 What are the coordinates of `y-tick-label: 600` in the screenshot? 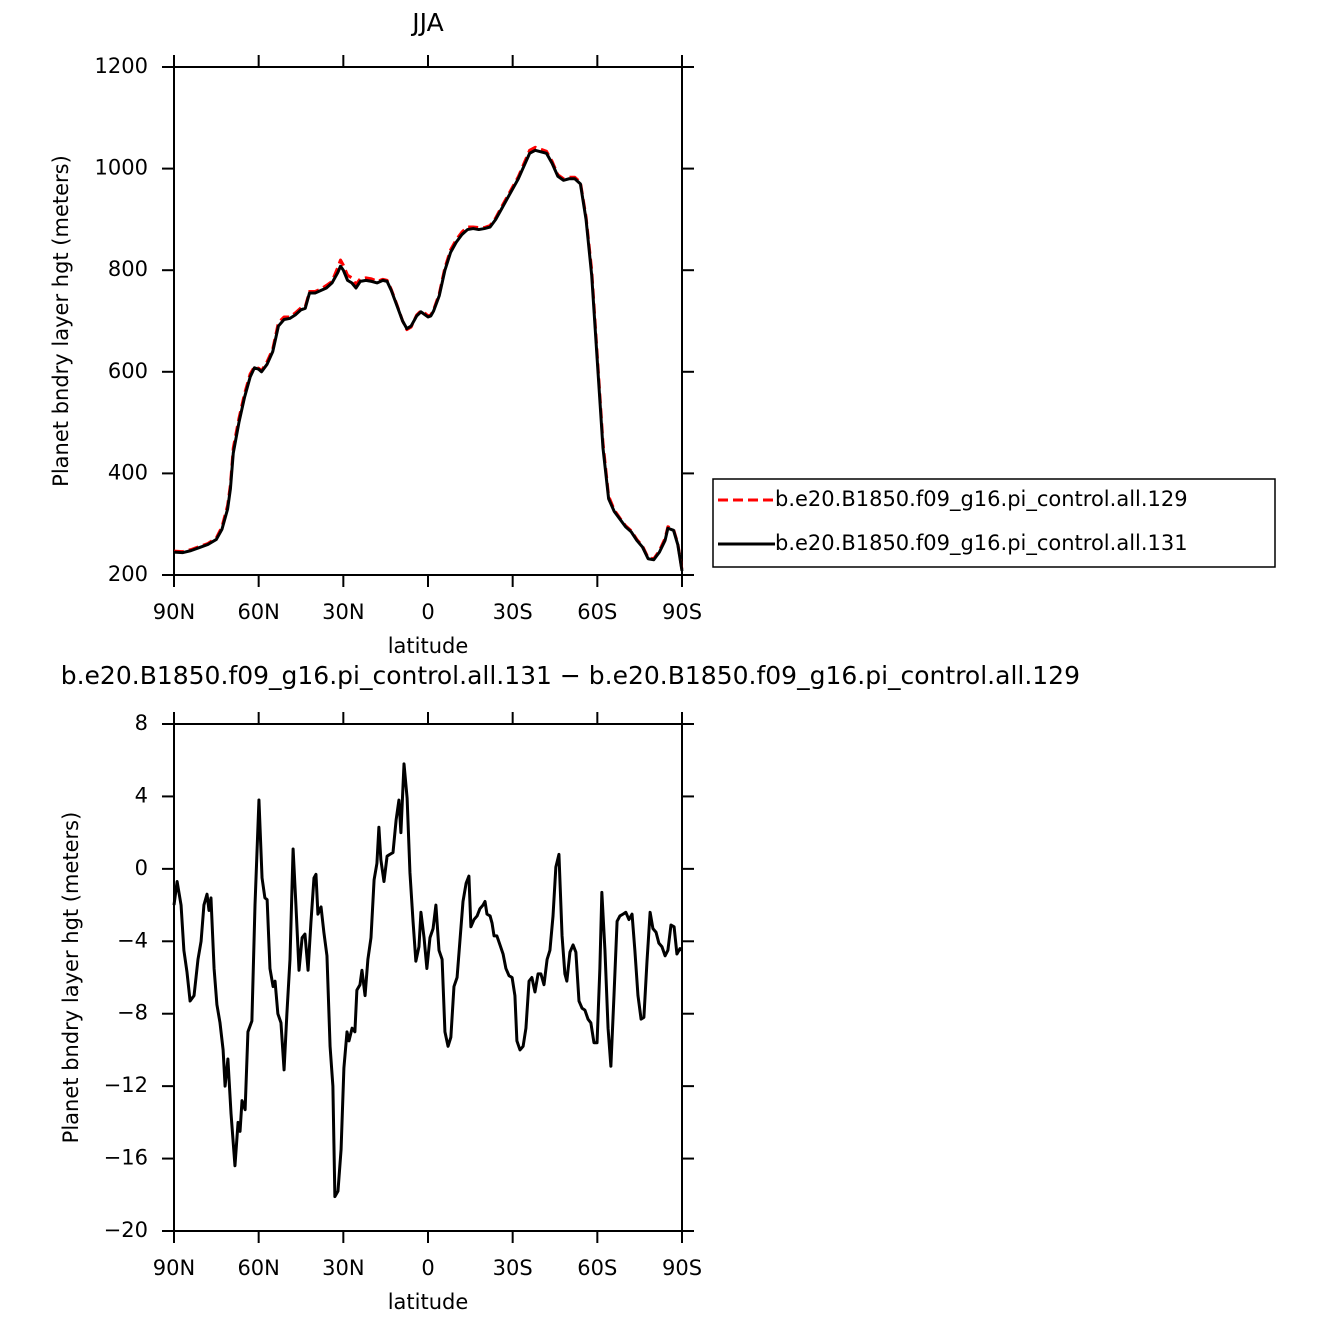 It's located at (128, 371).